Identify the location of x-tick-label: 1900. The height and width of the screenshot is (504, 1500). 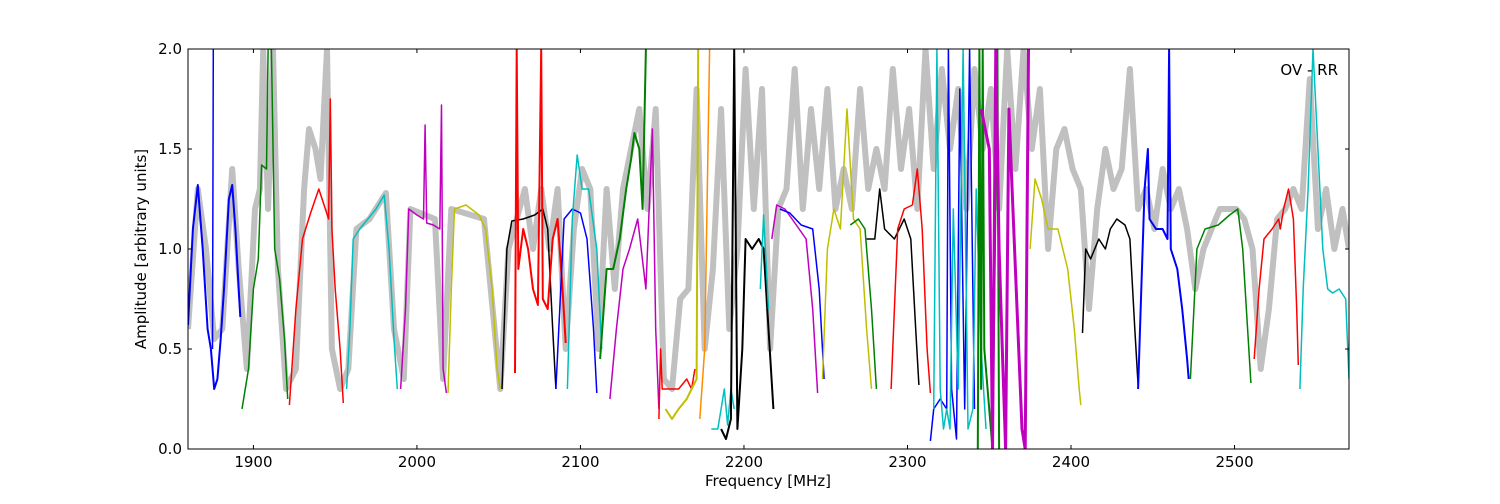
(253, 462).